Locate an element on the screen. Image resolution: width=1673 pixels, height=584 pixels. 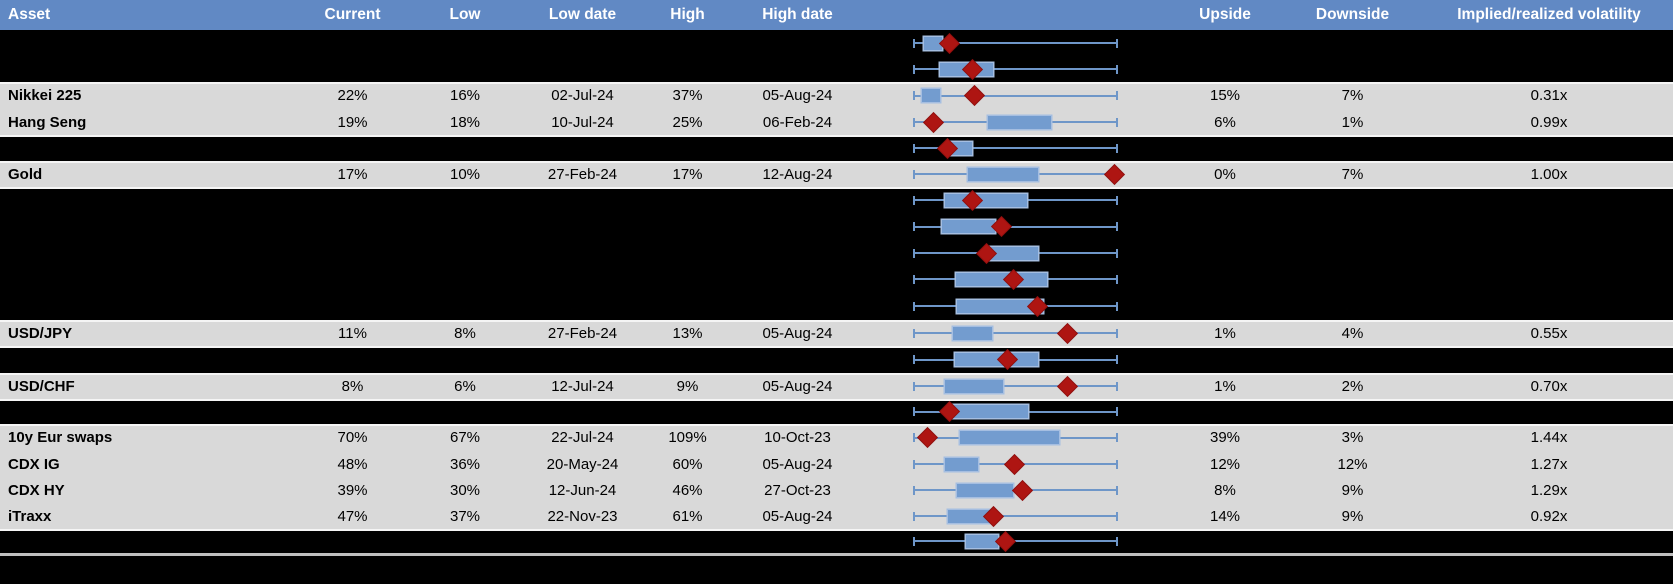
cell-low: 67% is located at coordinates (465, 437).